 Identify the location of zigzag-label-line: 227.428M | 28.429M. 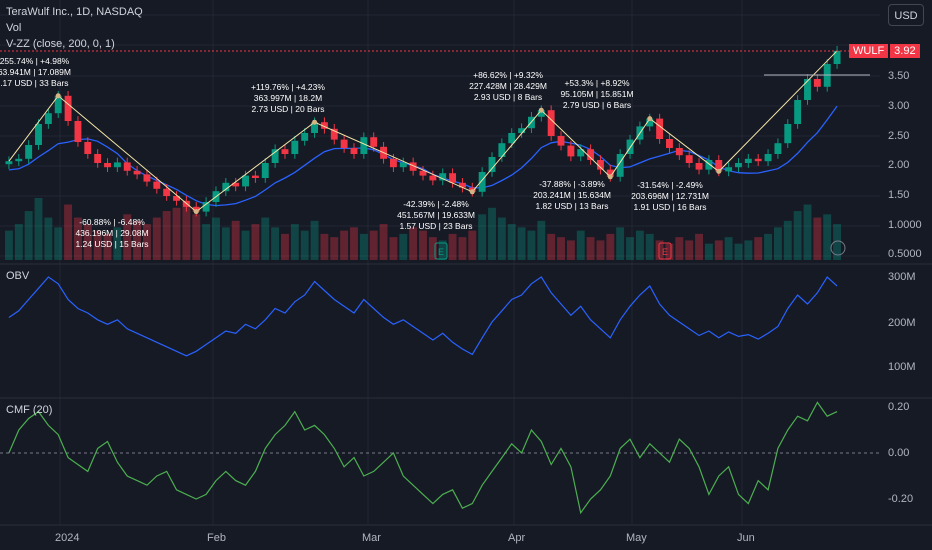
(508, 86).